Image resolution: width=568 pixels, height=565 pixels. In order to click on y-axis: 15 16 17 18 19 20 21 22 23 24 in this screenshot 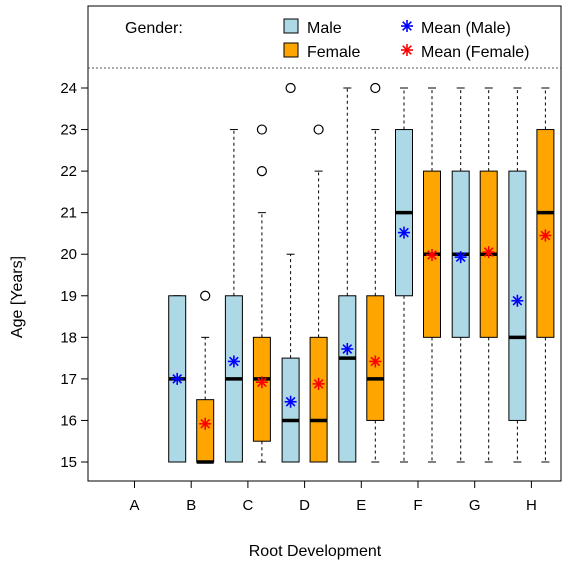, I will do `click(74, 275)`.